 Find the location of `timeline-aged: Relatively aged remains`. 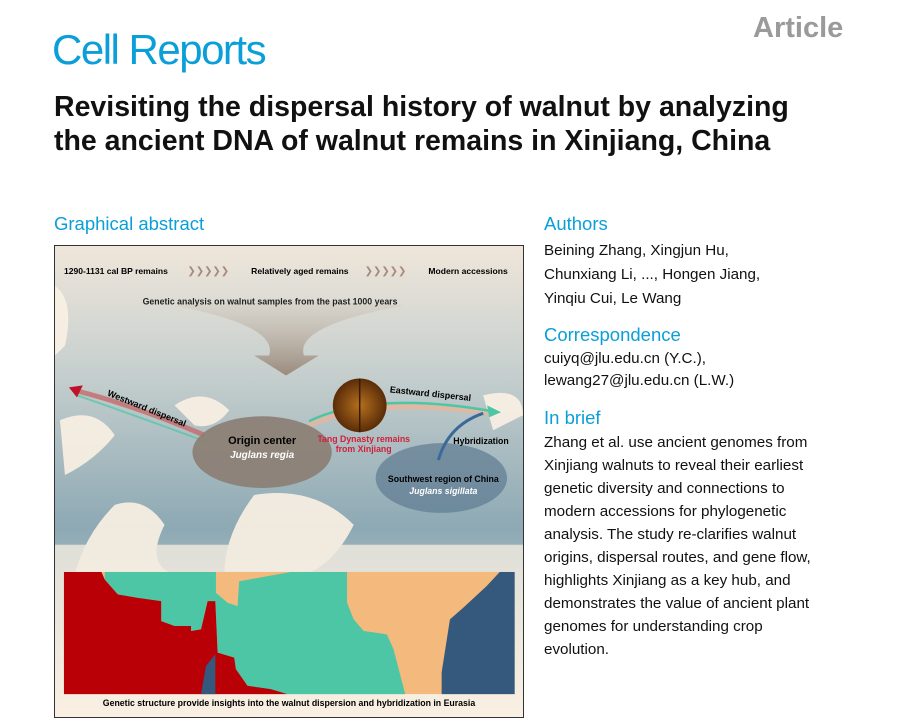

timeline-aged: Relatively aged remains is located at coordinates (300, 271).